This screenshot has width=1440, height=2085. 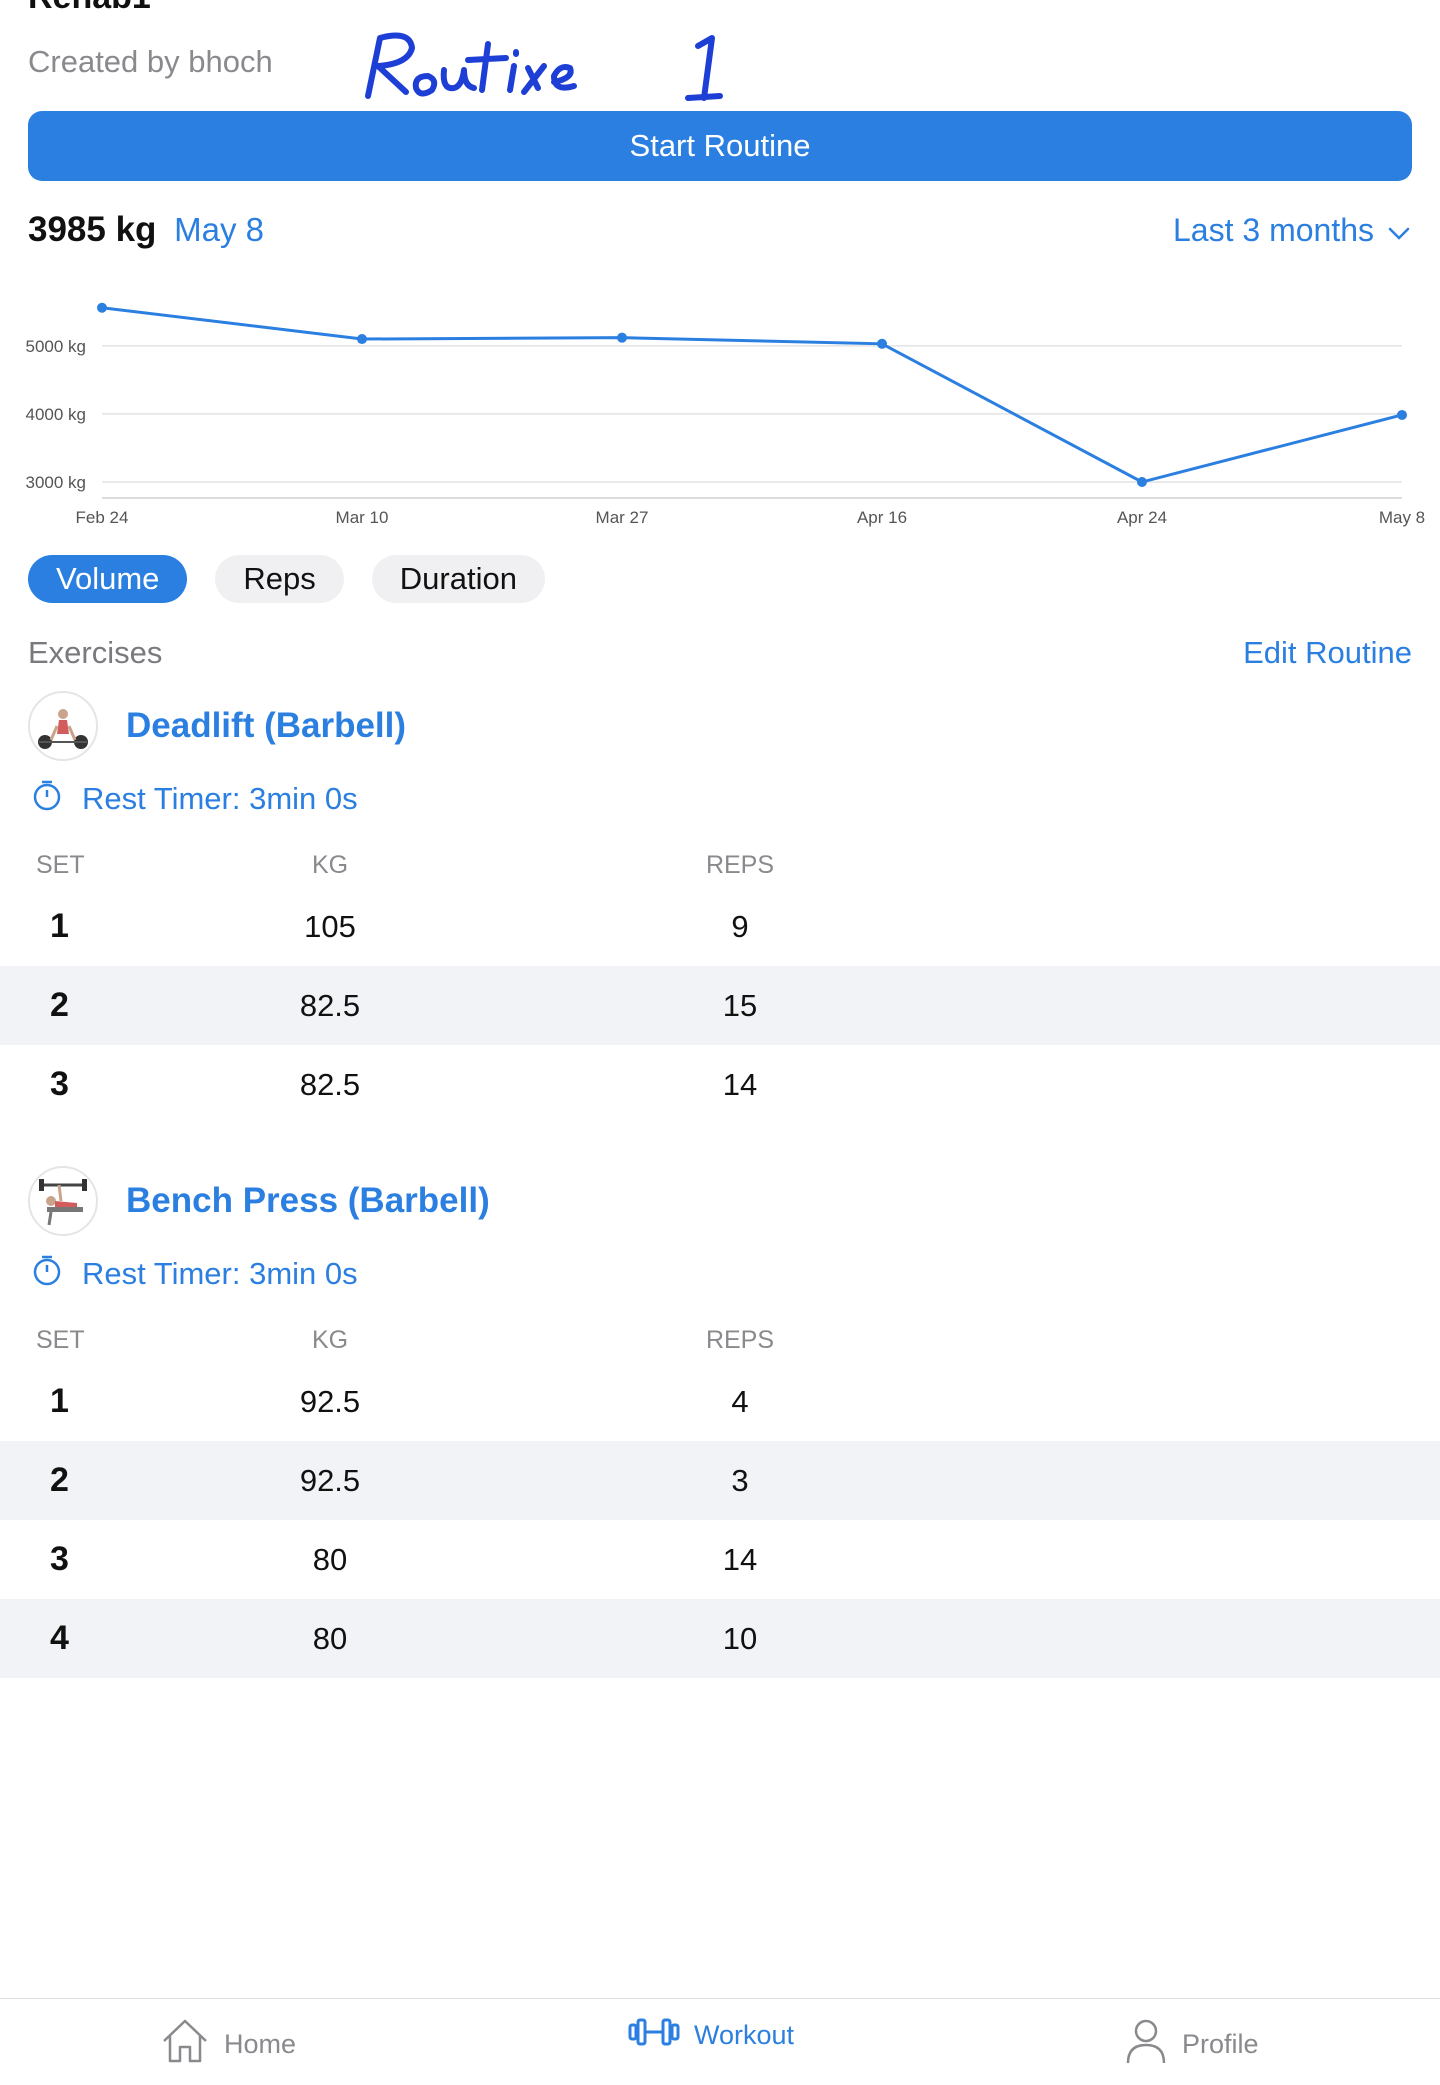 I want to click on set-row: 1 105 9, so click(x=720, y=926).